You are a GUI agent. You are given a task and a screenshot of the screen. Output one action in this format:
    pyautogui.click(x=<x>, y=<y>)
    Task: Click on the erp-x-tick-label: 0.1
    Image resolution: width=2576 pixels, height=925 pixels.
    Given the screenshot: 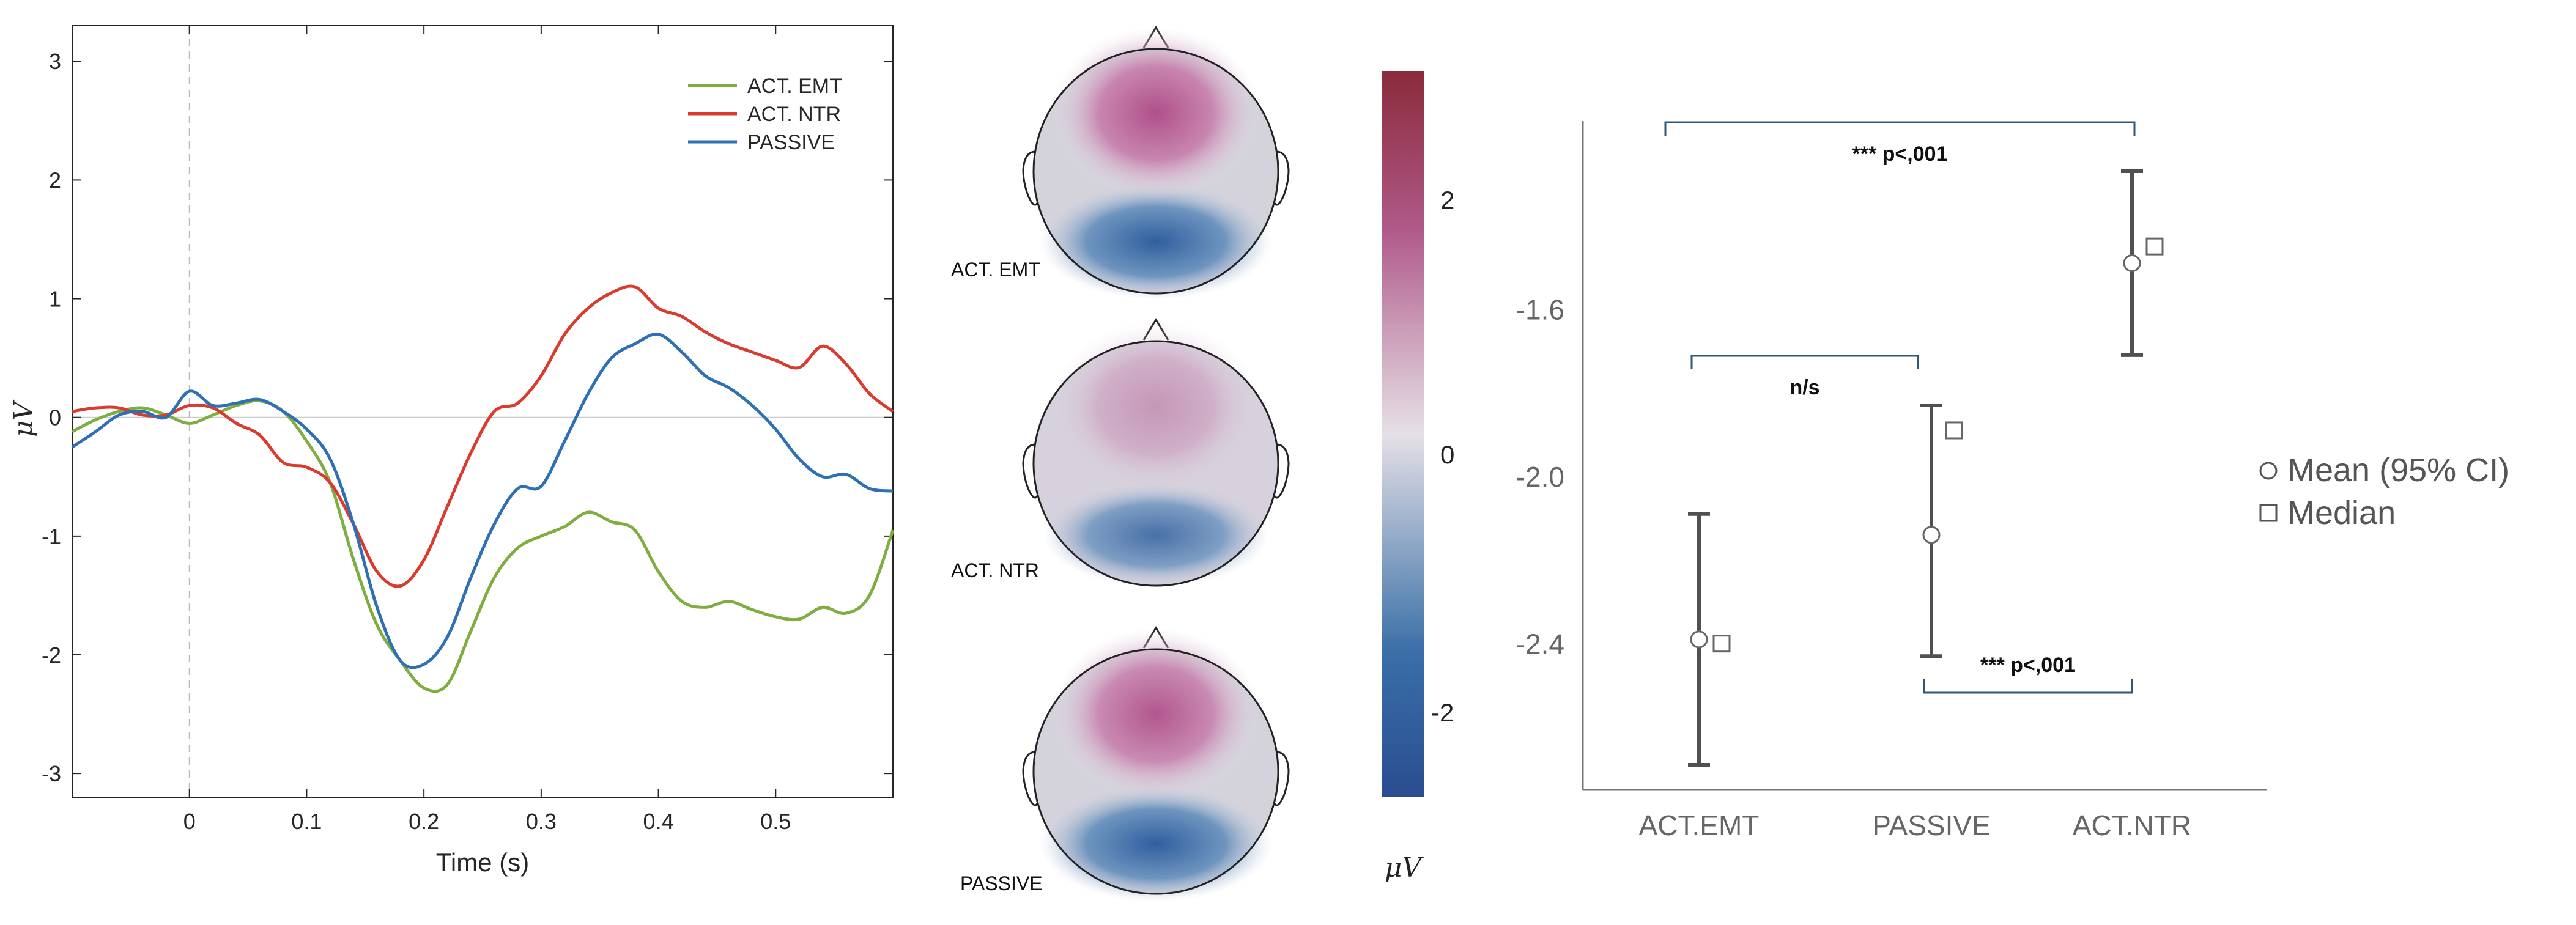 What is the action you would take?
    pyautogui.click(x=306, y=822)
    